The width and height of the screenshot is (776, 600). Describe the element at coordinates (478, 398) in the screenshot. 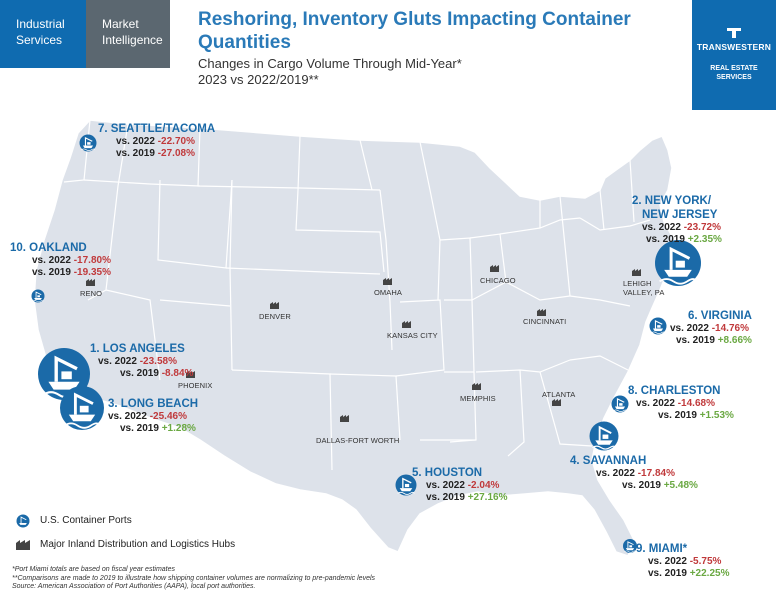

I see `hub-label-memphis: MEMPHIS` at that location.